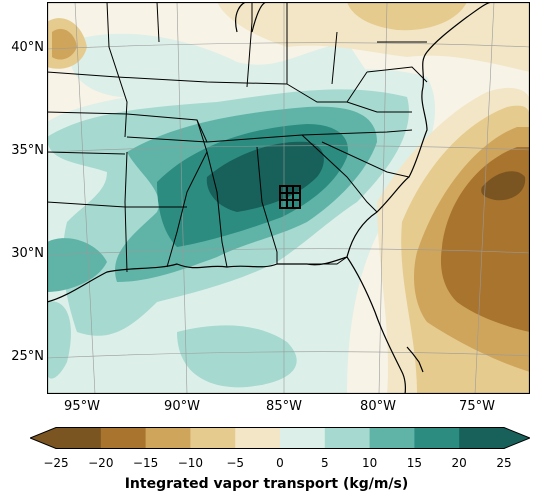 This screenshot has width=533, height=499. Describe the element at coordinates (101, 463) in the screenshot. I see `colorbar-tick-label: −20` at that location.